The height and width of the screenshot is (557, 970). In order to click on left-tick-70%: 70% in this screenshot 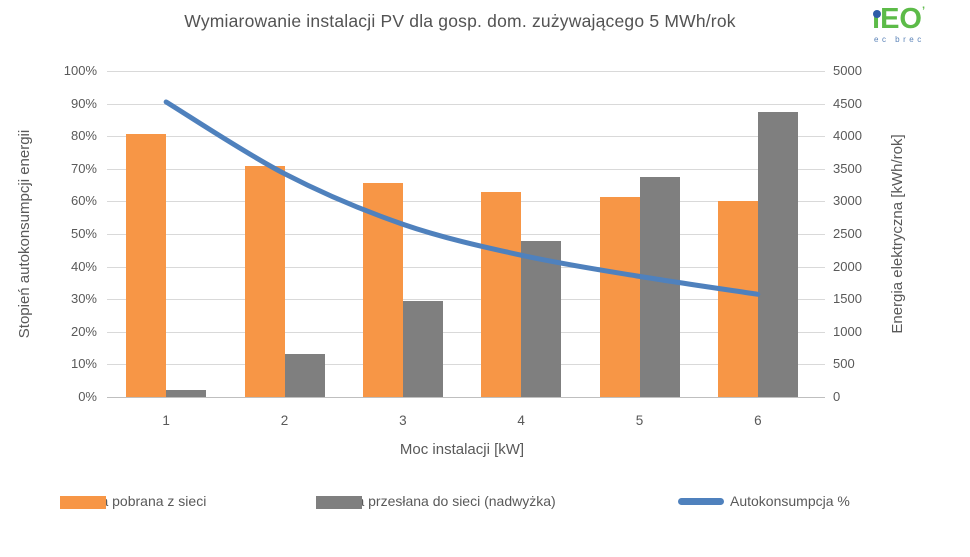, I will do `click(83, 168)`.